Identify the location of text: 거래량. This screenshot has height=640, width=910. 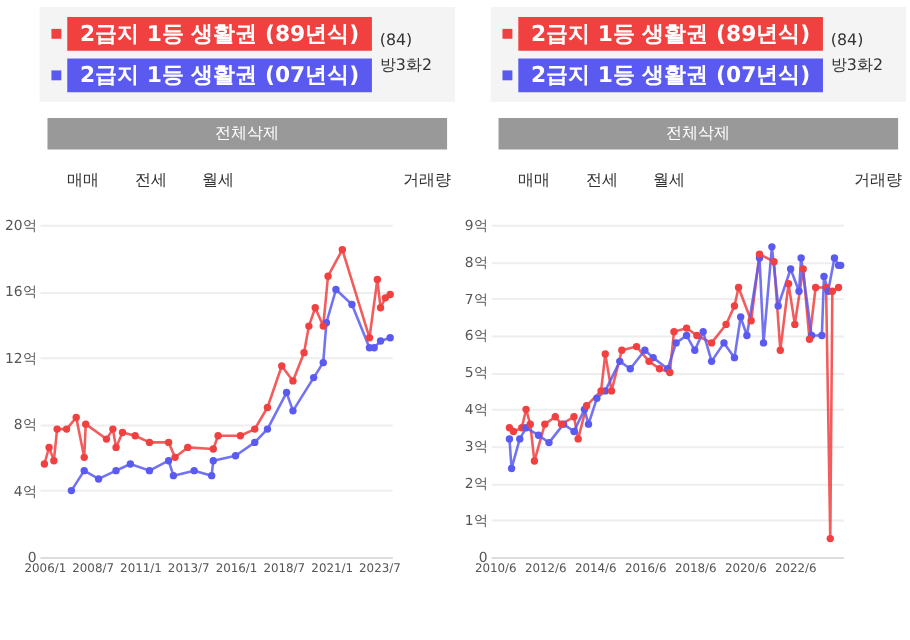
(427, 180).